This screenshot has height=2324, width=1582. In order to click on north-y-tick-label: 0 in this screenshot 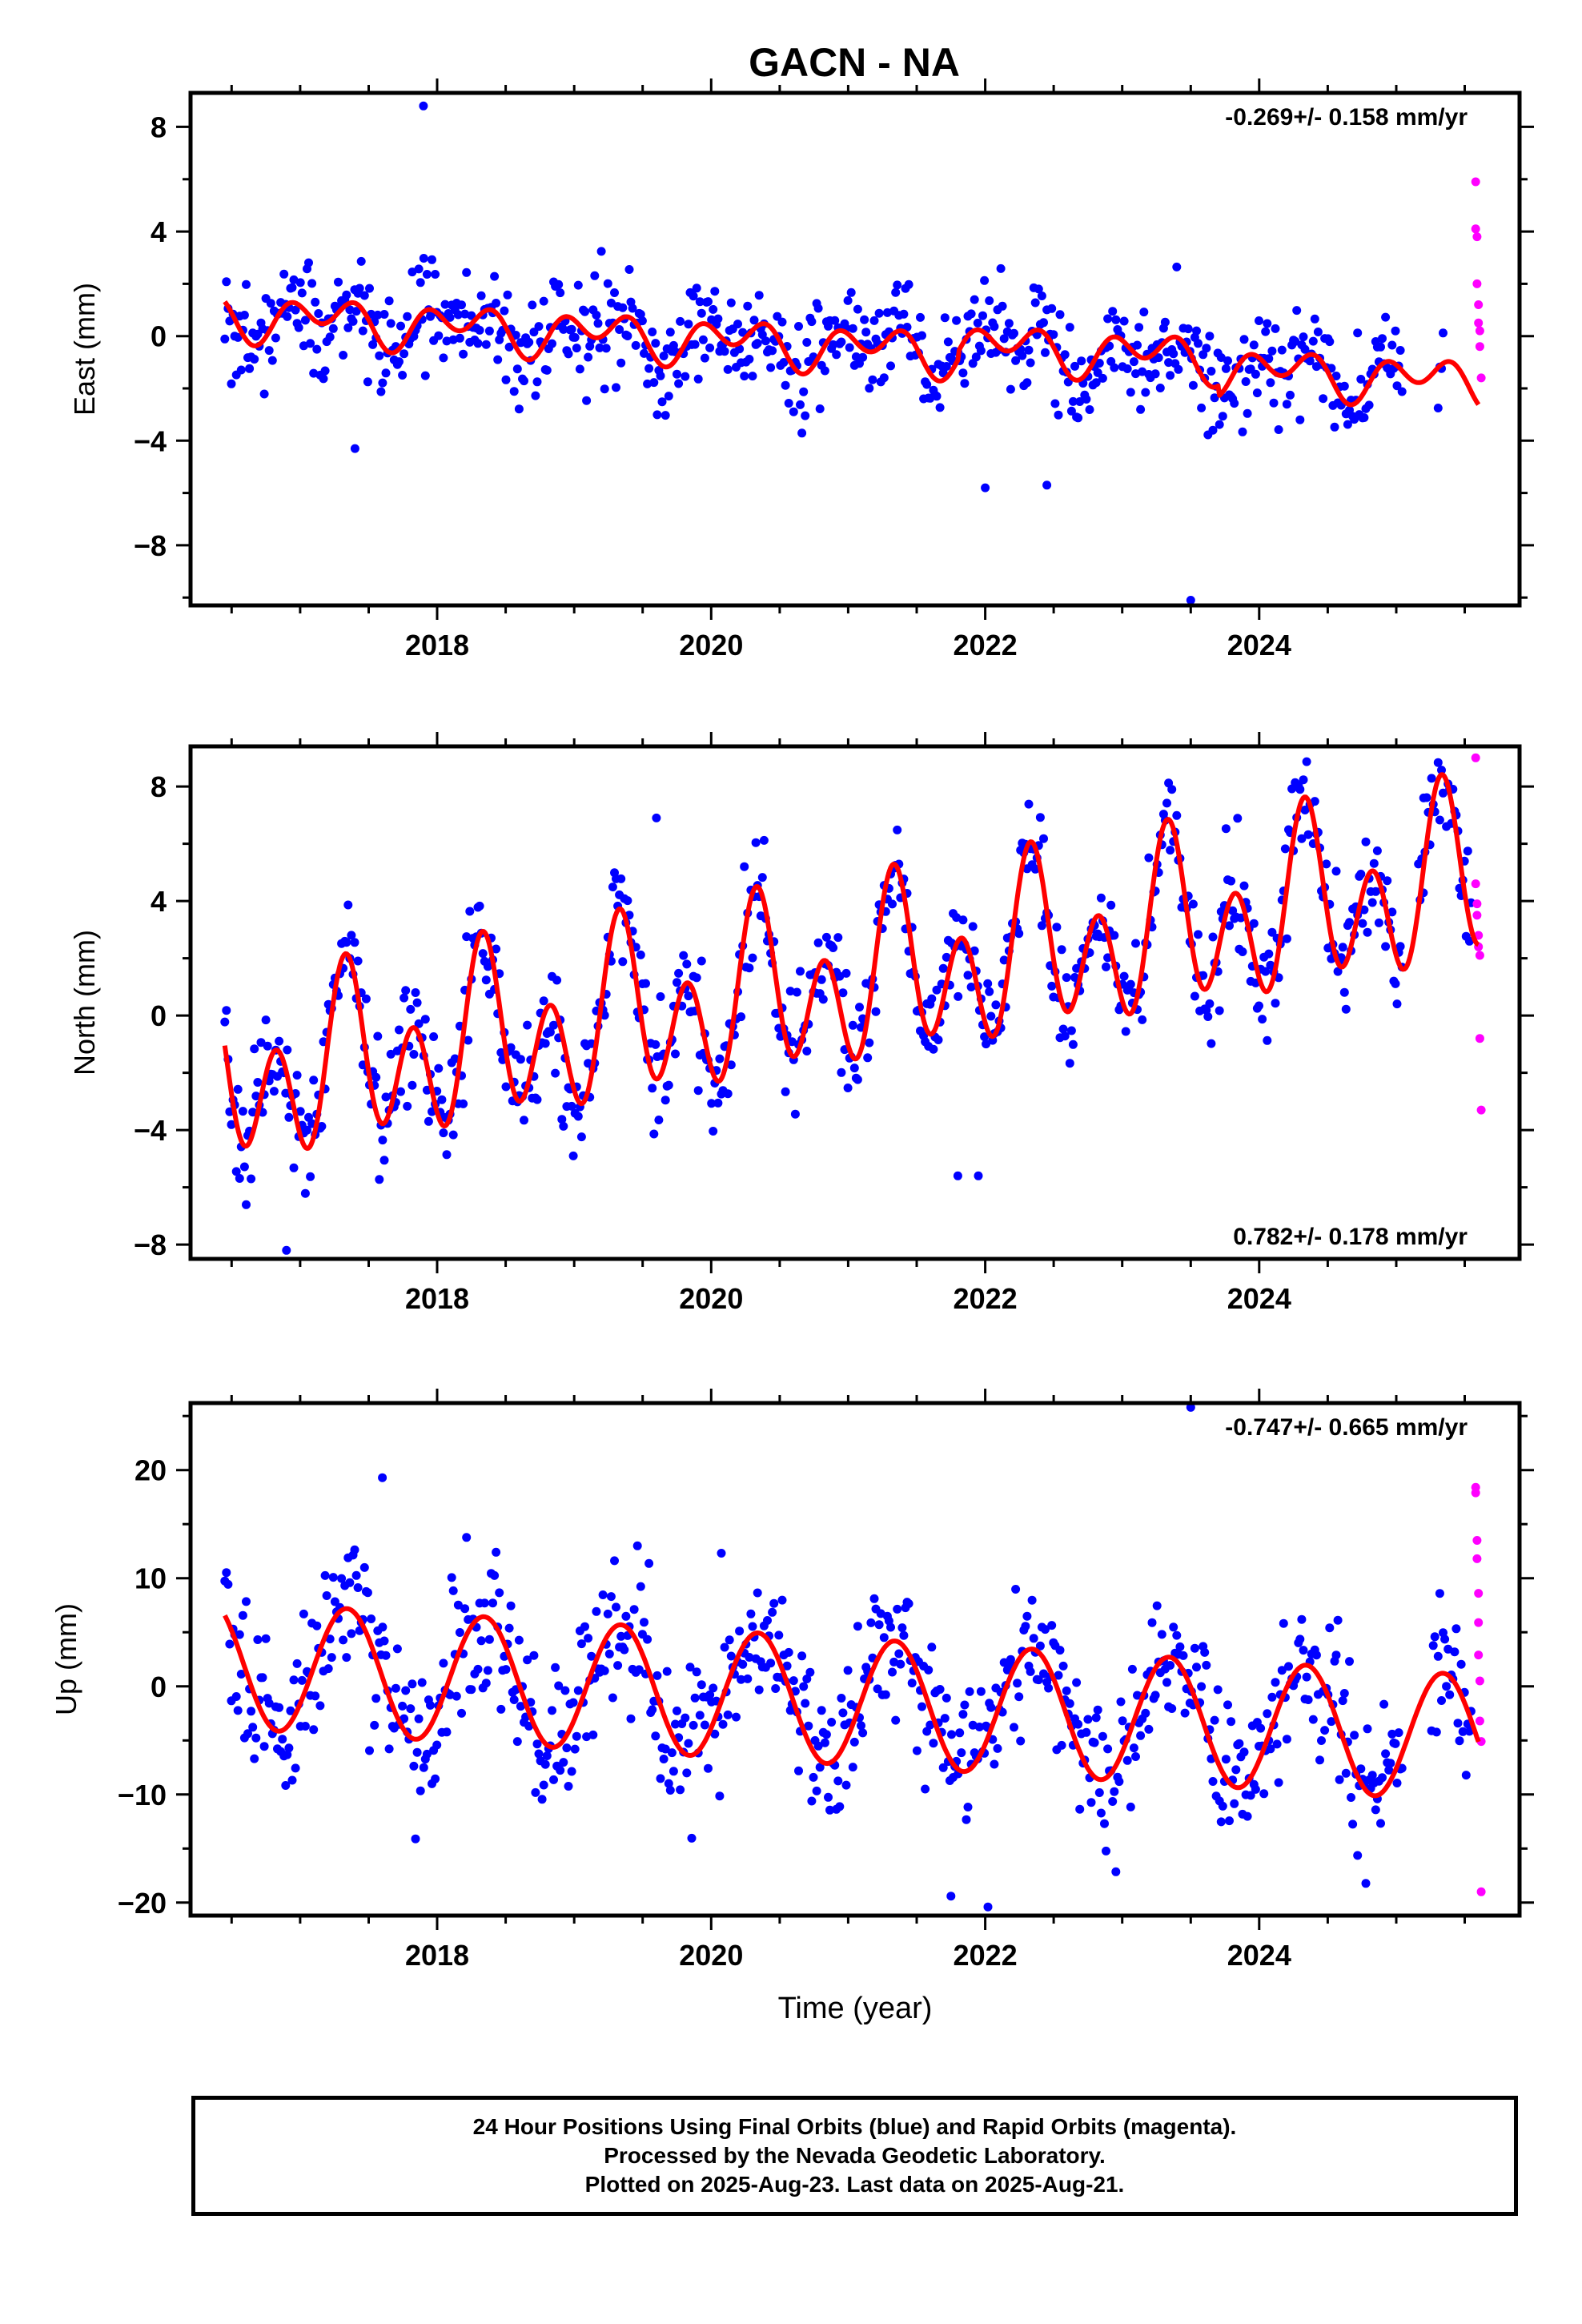, I will do `click(159, 1015)`.